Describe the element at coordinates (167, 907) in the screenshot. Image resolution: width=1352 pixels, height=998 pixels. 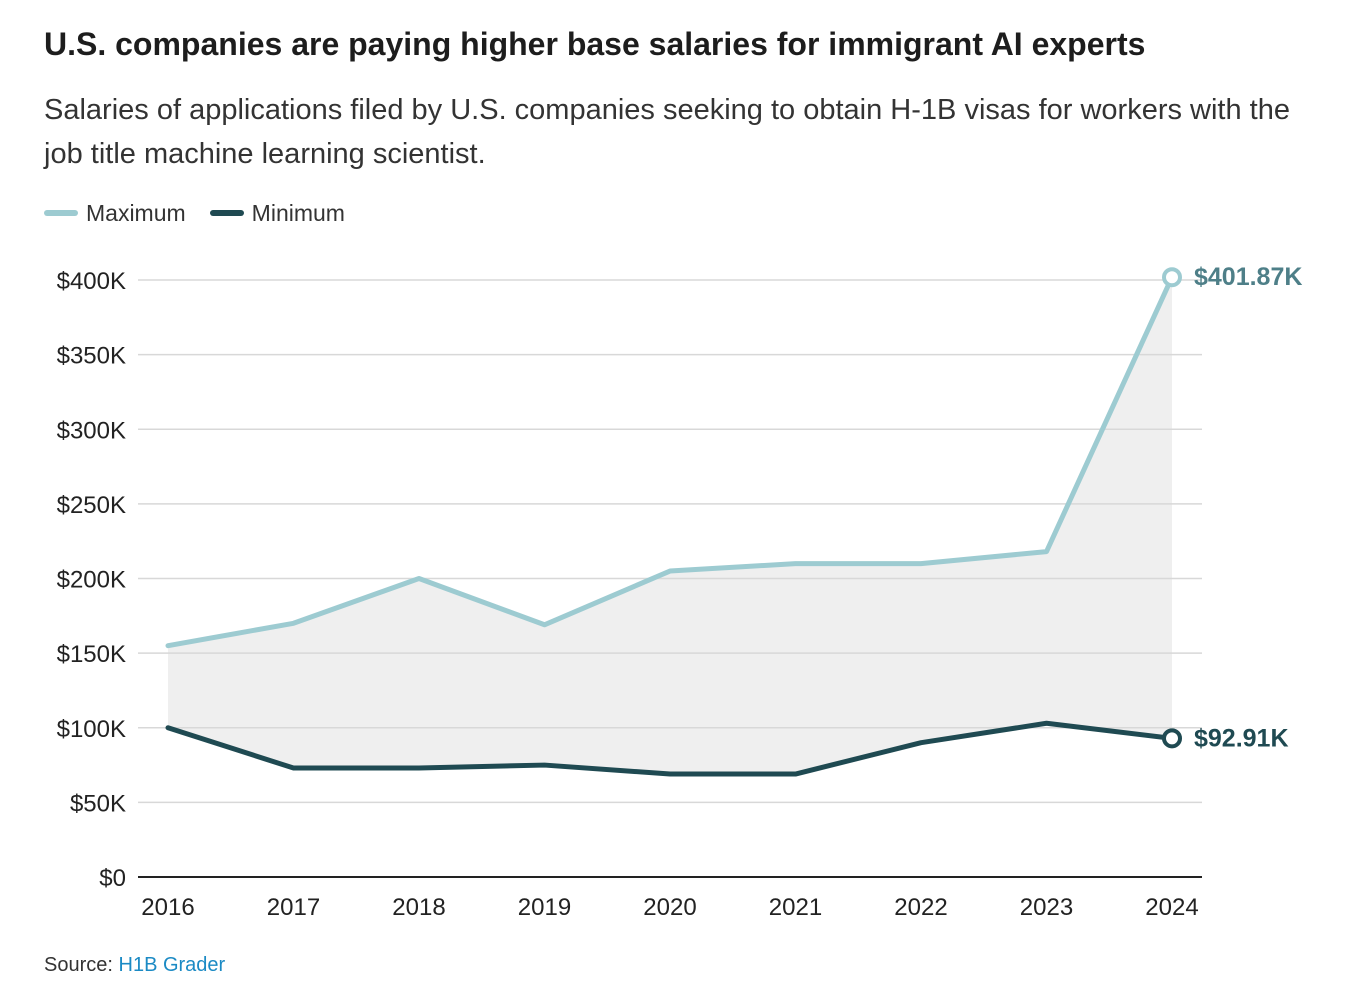
I see `x-tick-label: 2016` at that location.